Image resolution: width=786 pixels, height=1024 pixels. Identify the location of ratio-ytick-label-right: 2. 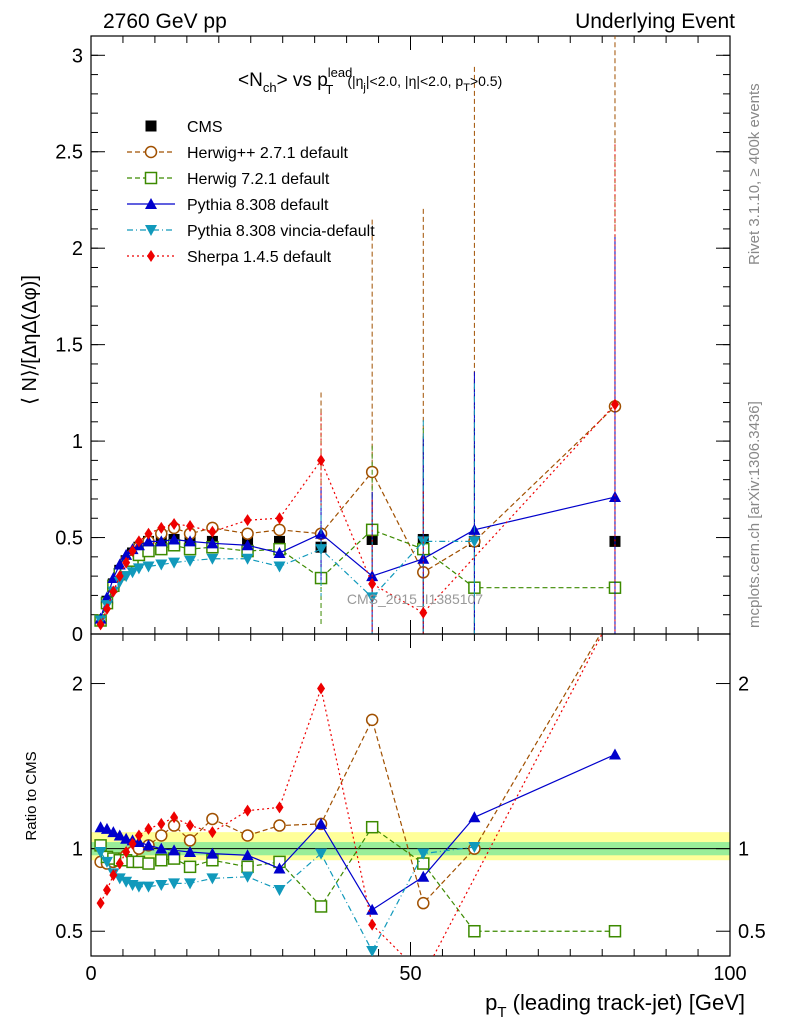
(743, 685).